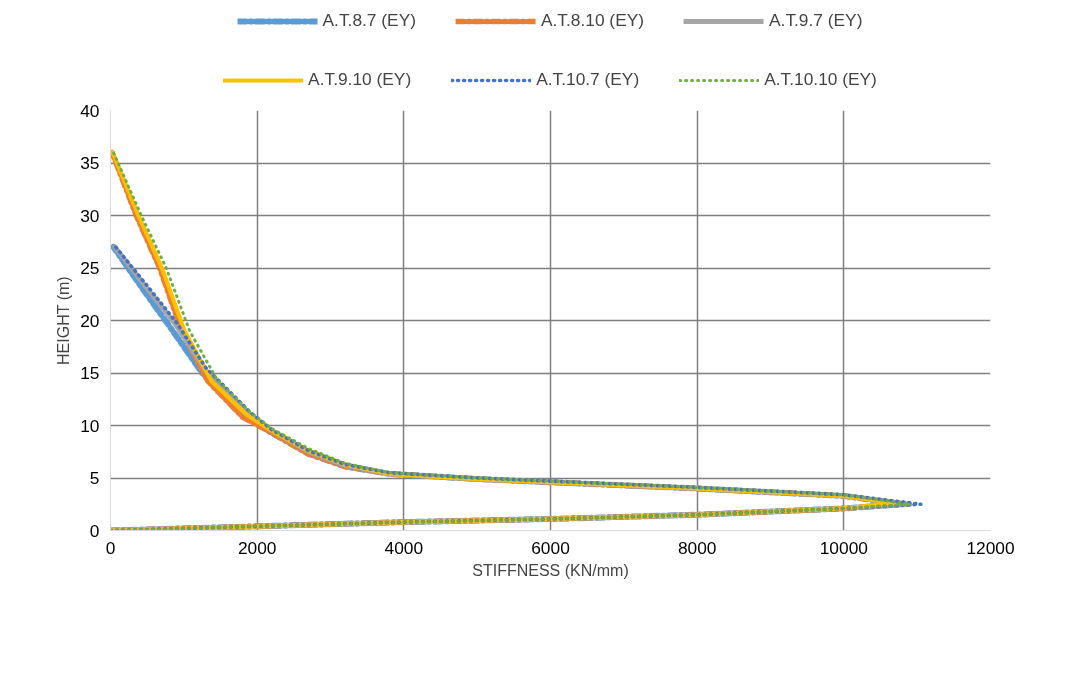 The image size is (1070, 700). Describe the element at coordinates (990, 547) in the screenshot. I see `x-tick-label: 12000` at that location.